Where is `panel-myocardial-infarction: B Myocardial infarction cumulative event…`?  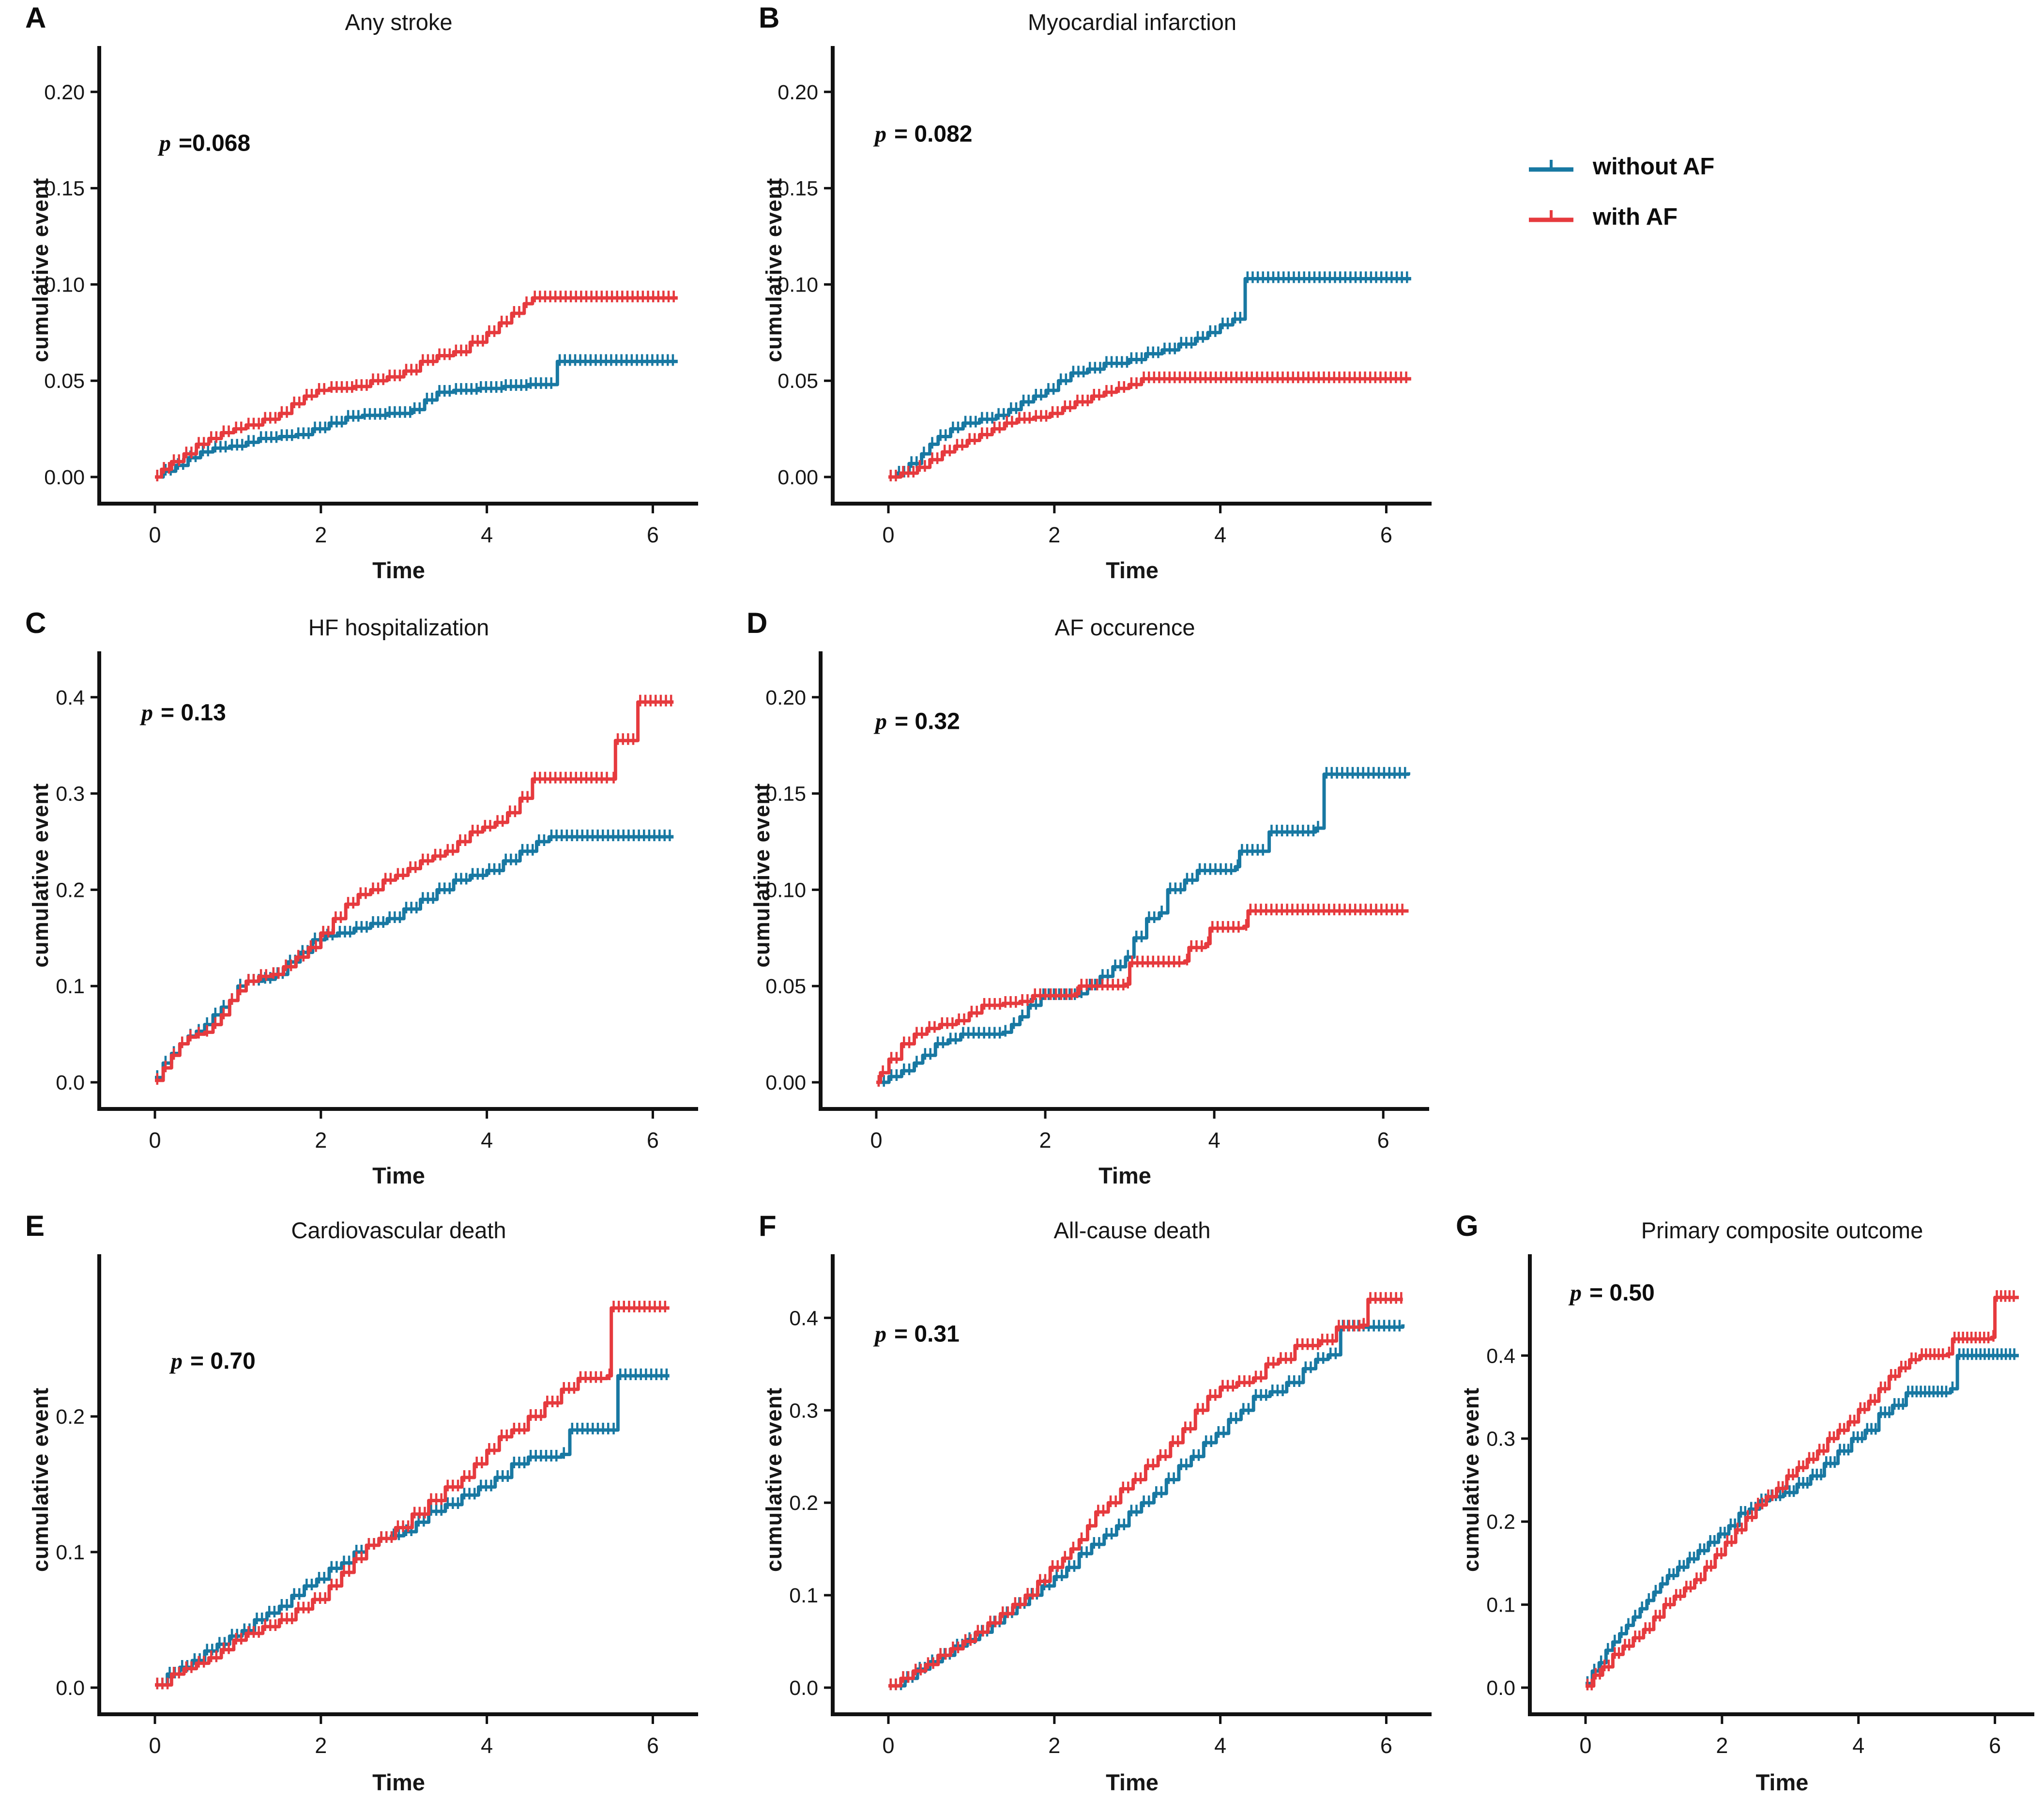 panel-myocardial-infarction: B Myocardial infarction cumulative event… is located at coordinates (1094, 301).